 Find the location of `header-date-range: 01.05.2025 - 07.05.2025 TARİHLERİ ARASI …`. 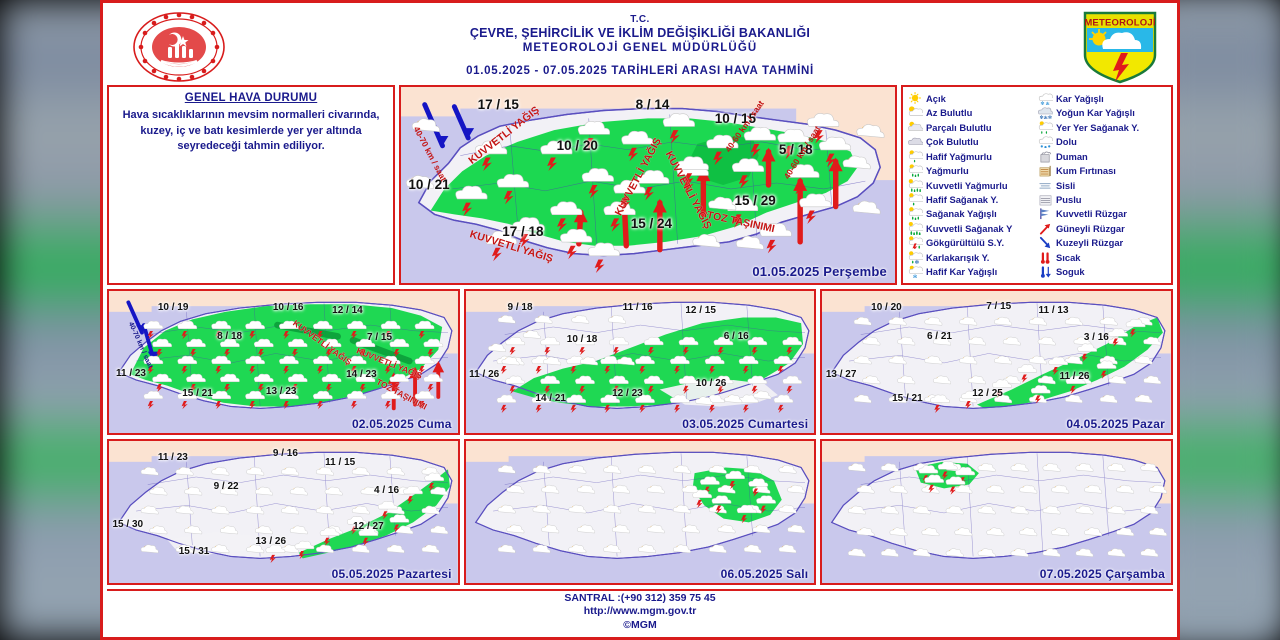

header-date-range: 01.05.2025 - 07.05.2025 TARİHLERİ ARASI … is located at coordinates (640, 71).